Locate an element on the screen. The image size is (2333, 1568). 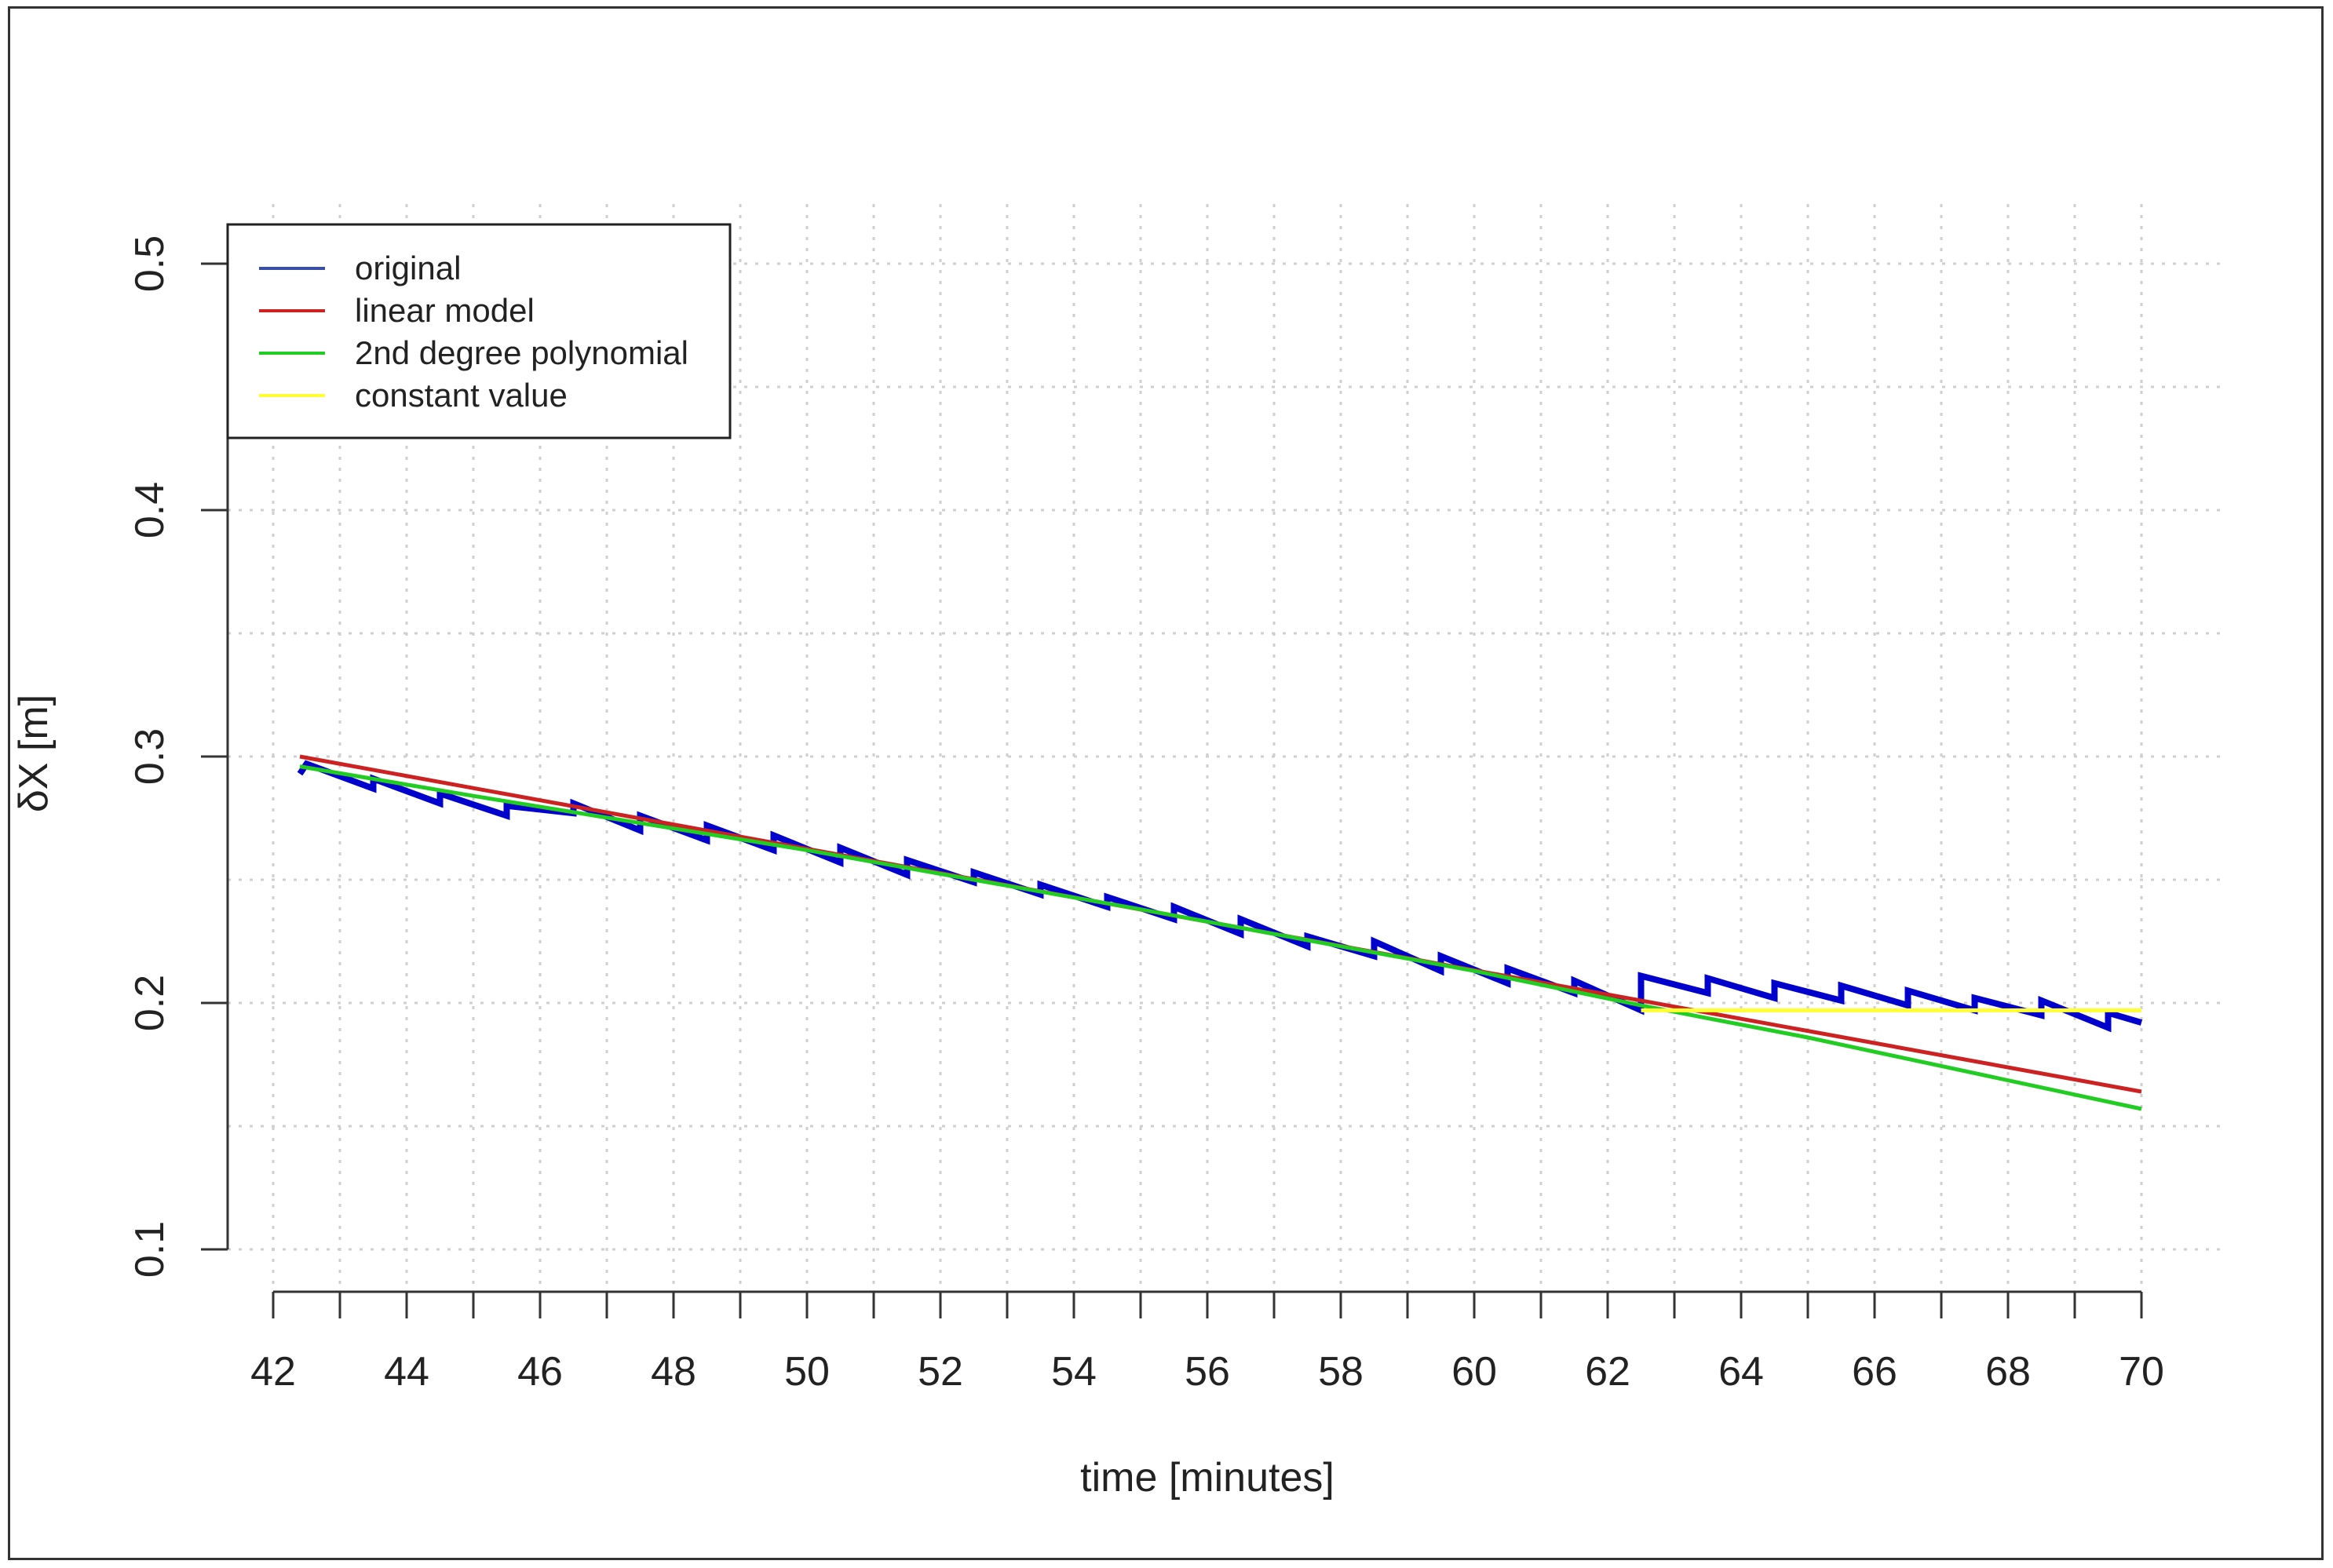
x-tick-label: 66 is located at coordinates (1875, 1372).